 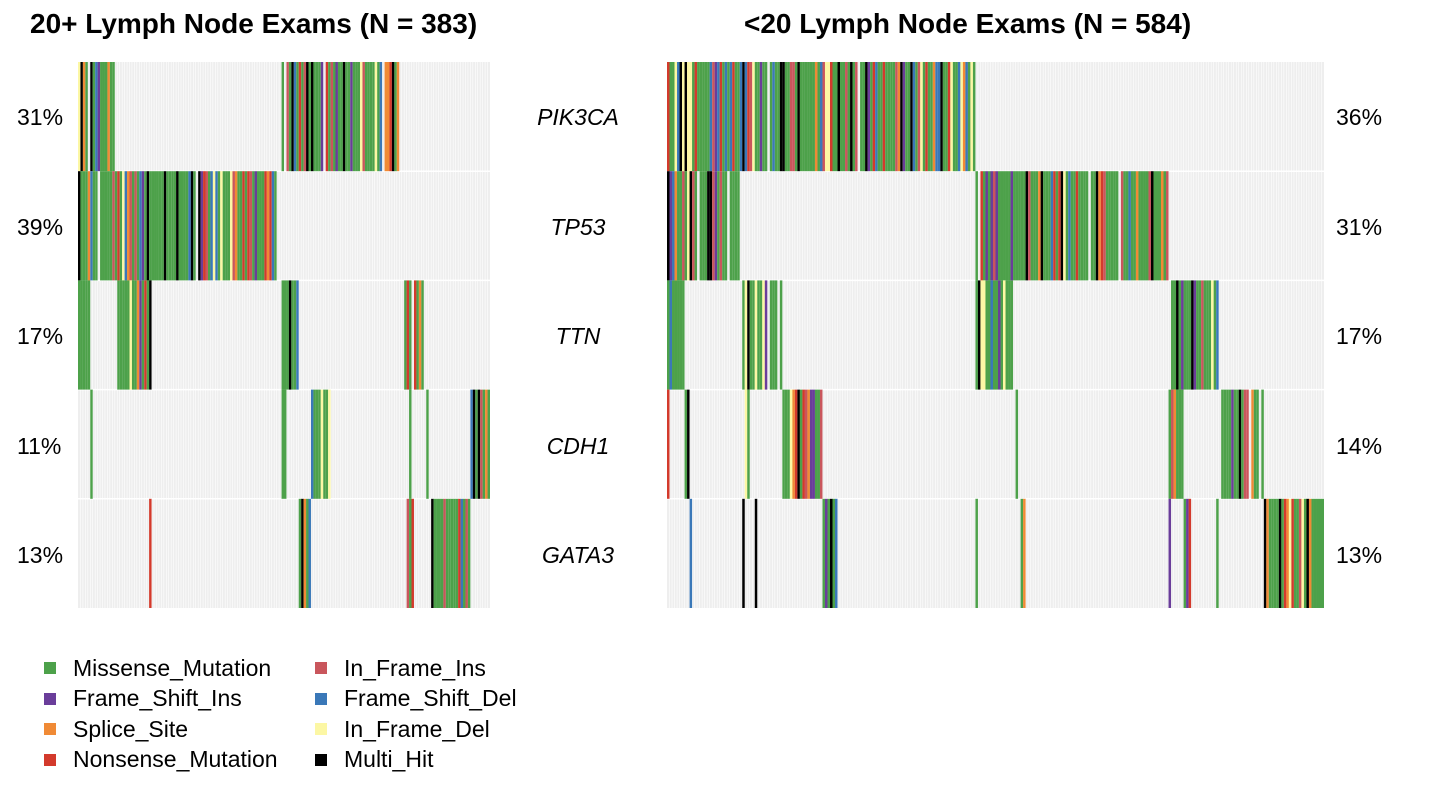 What do you see at coordinates (40, 555) in the screenshot?
I see `left-pct-gata3: 13%` at bounding box center [40, 555].